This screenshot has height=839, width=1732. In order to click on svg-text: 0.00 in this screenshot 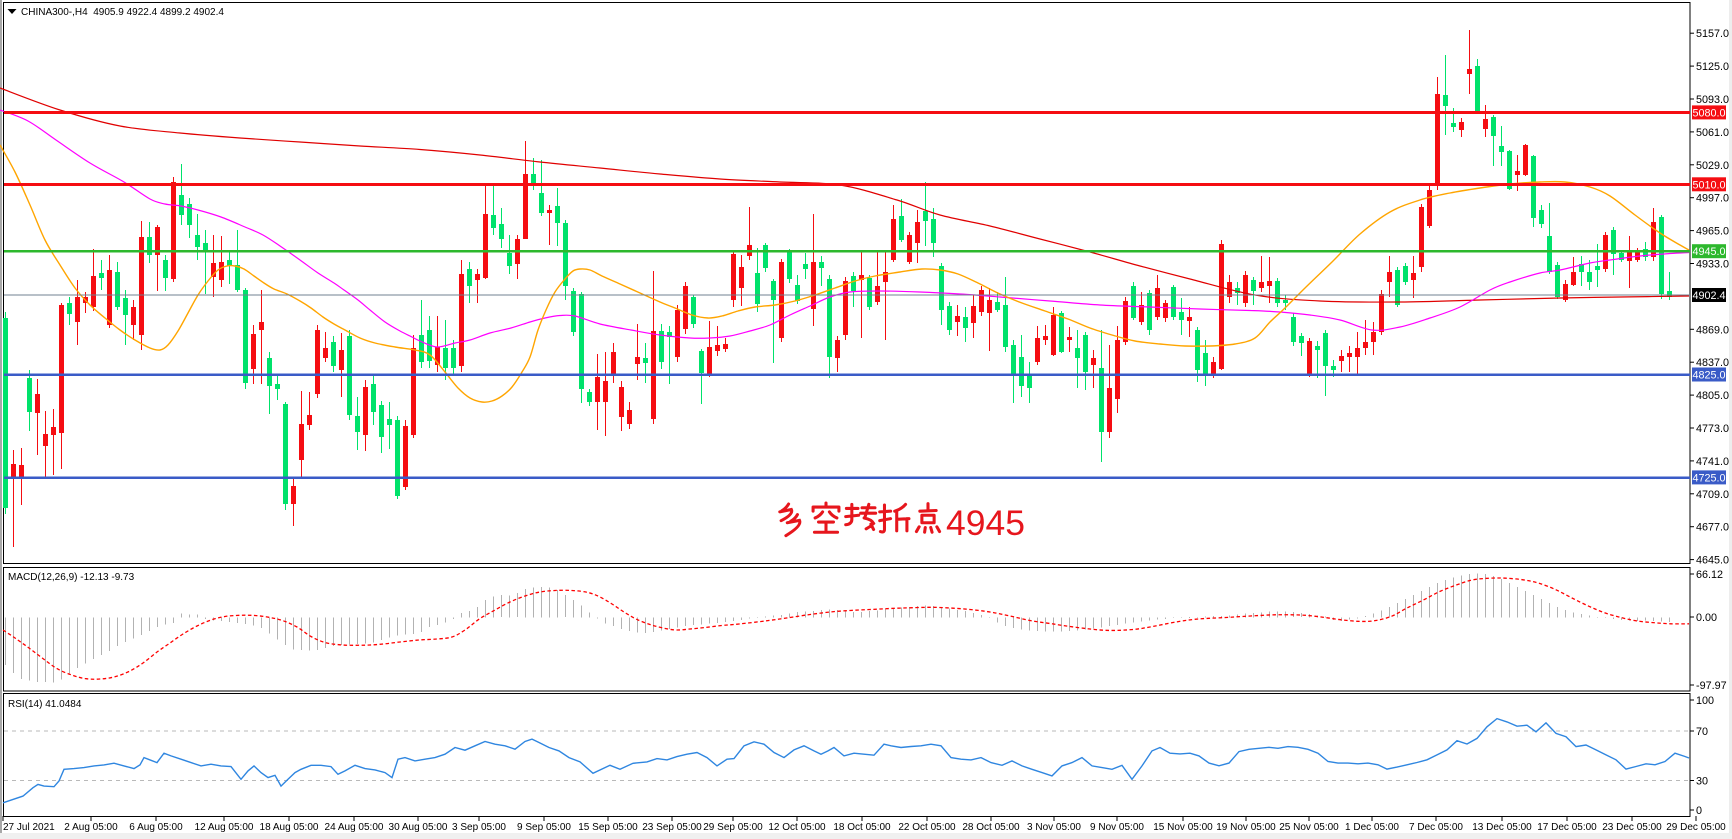, I will do `click(1706, 618)`.